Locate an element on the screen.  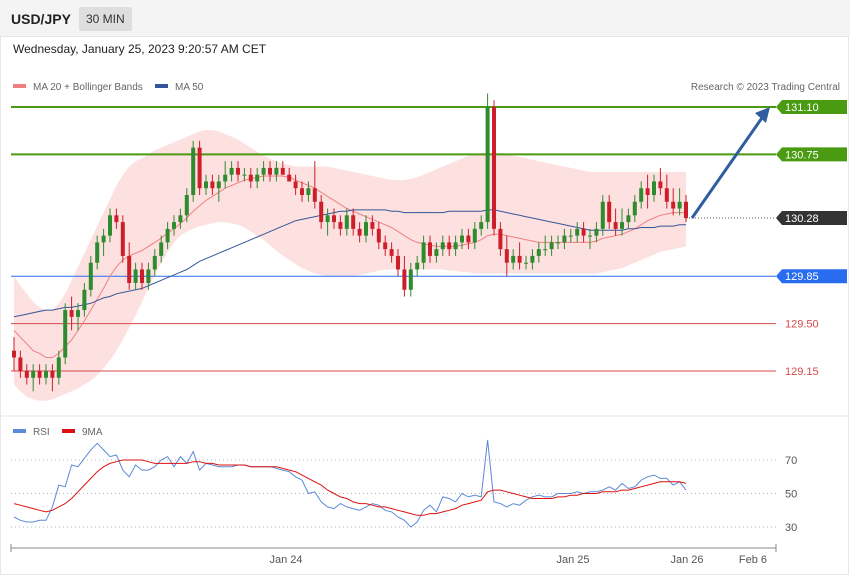
ma20-legend-label: MA 20 + Bollinger Bands is located at coordinates (88, 87).